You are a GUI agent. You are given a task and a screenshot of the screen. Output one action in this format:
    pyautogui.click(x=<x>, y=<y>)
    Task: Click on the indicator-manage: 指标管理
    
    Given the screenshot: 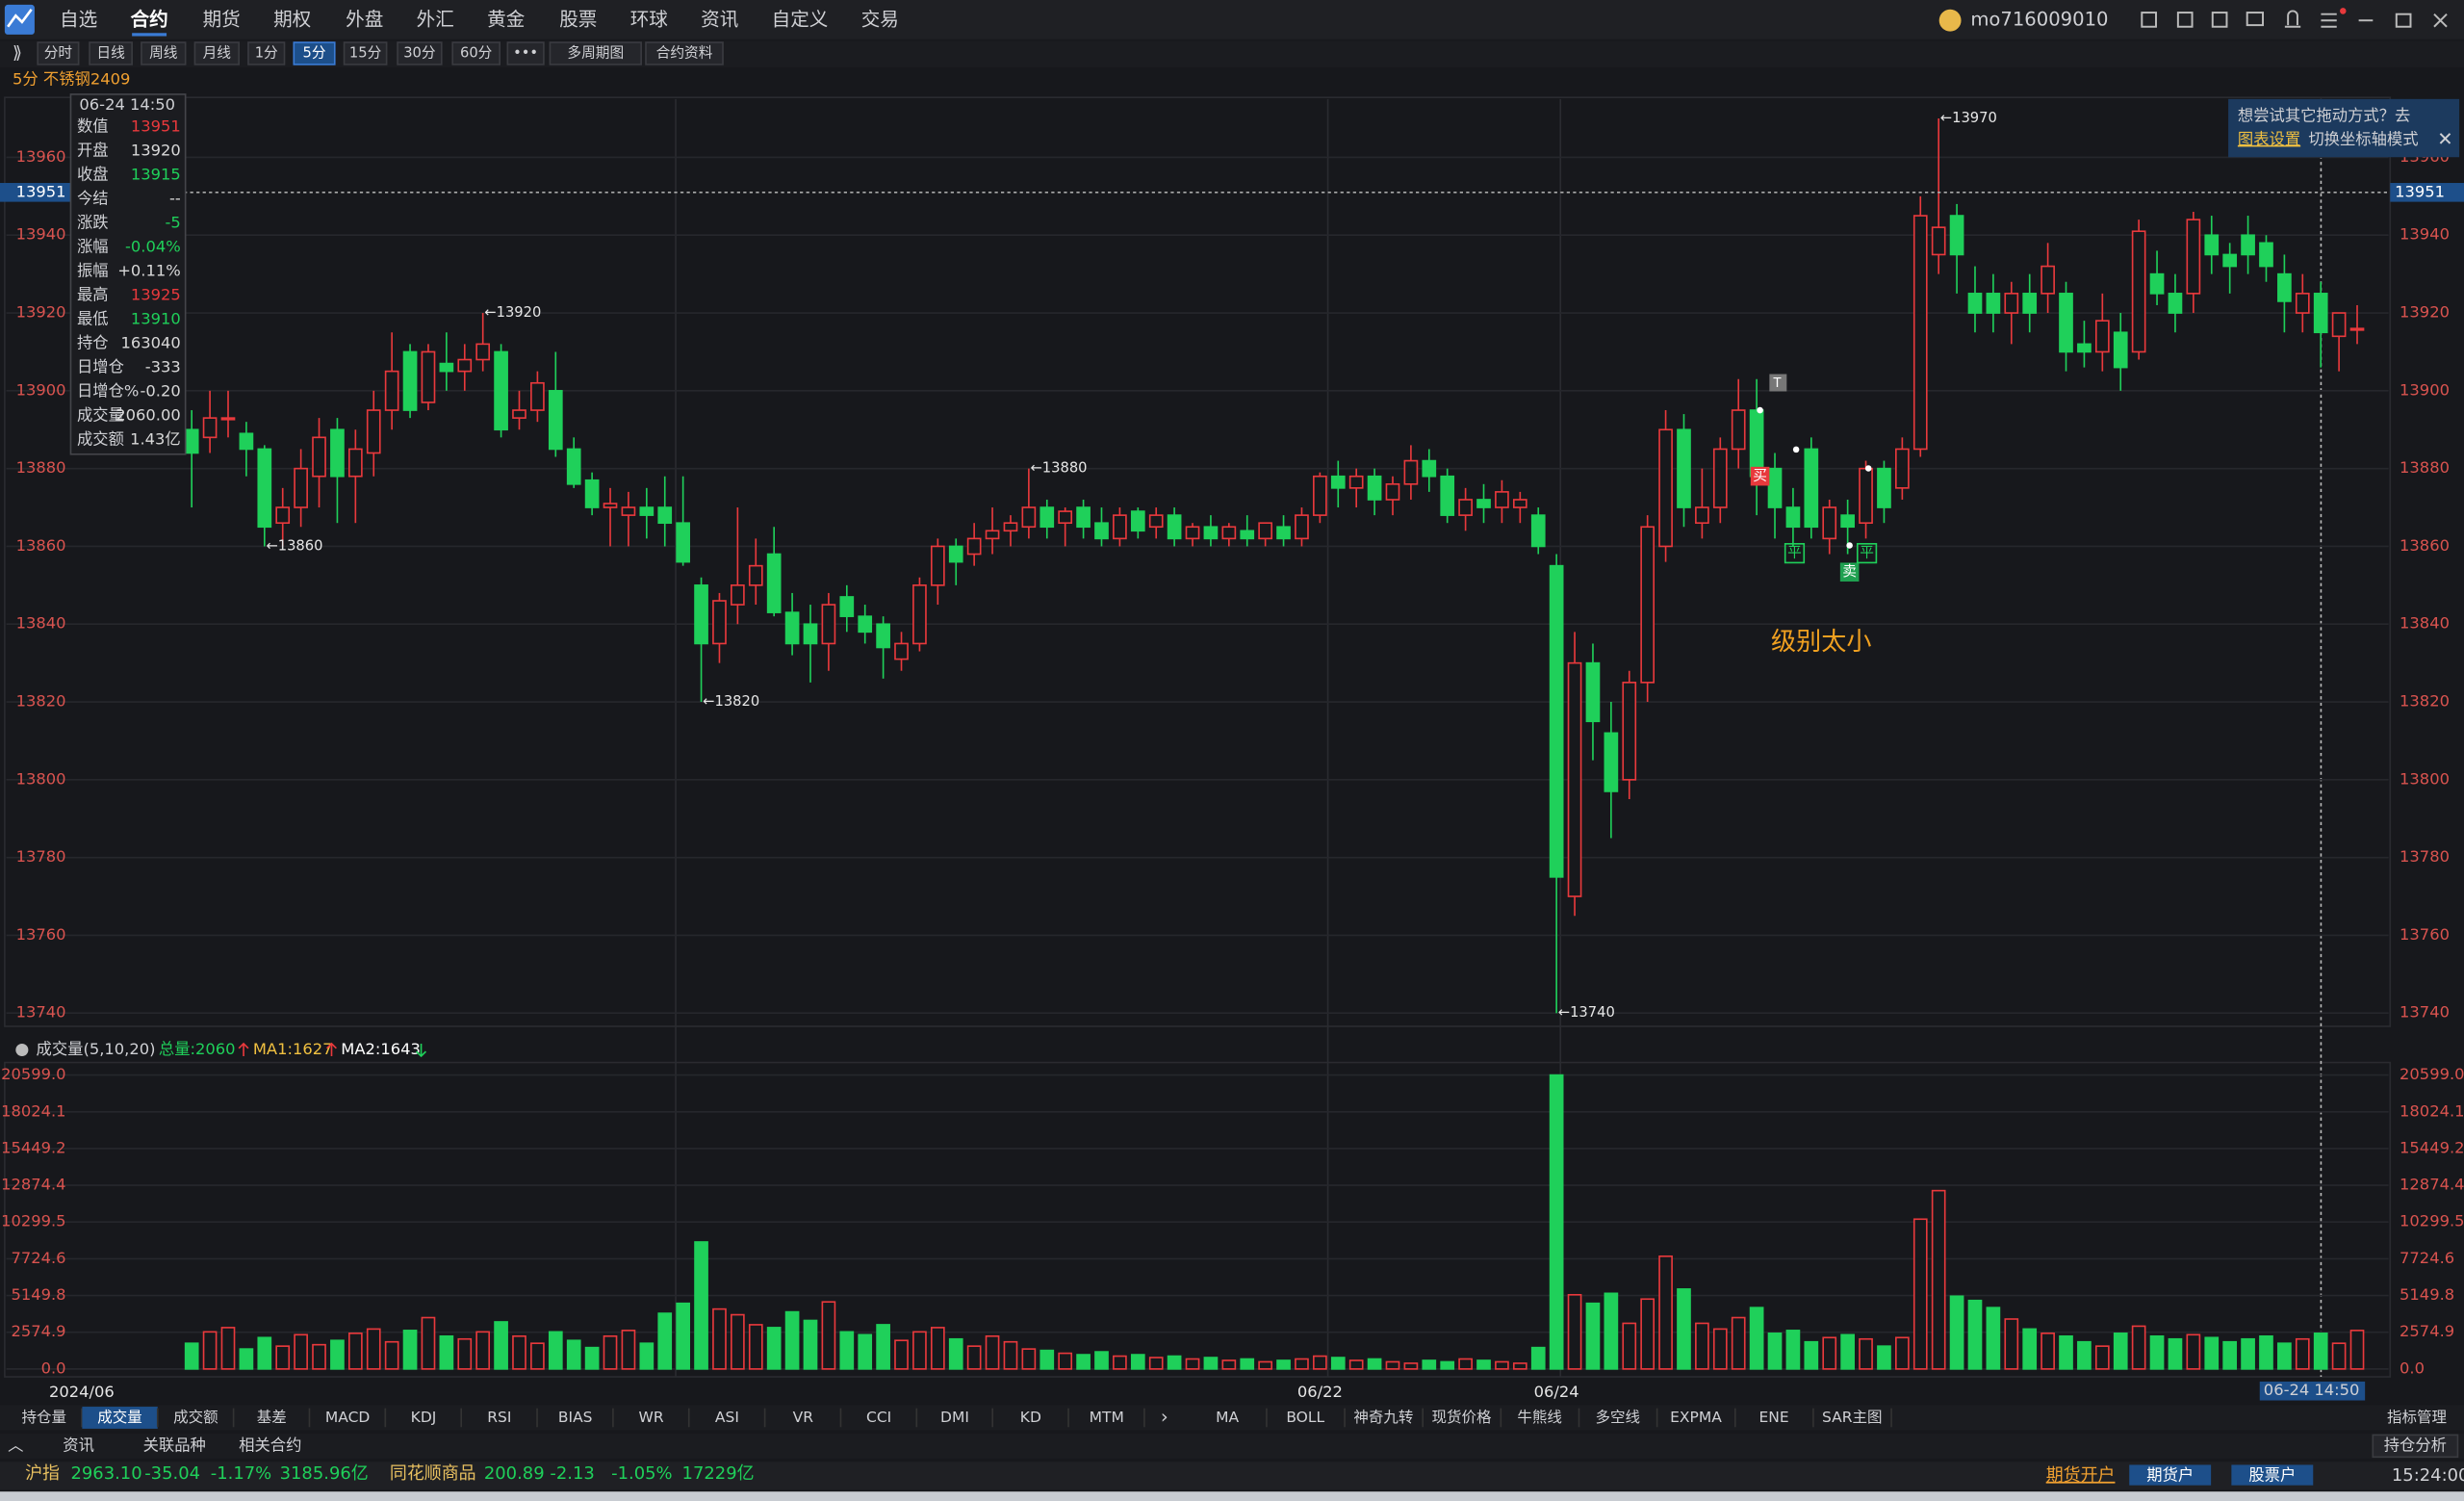 What is the action you would take?
    pyautogui.click(x=2417, y=1417)
    